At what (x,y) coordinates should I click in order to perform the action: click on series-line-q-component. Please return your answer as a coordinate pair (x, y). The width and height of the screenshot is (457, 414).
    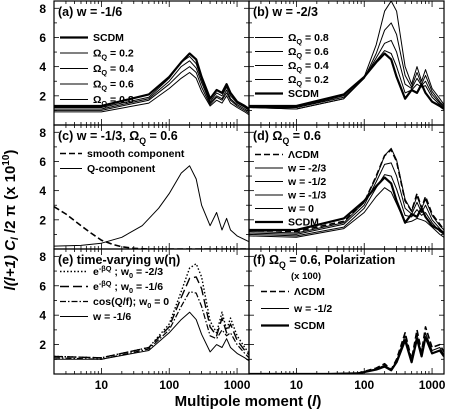
    Looking at the image, I should click on (151, 206).